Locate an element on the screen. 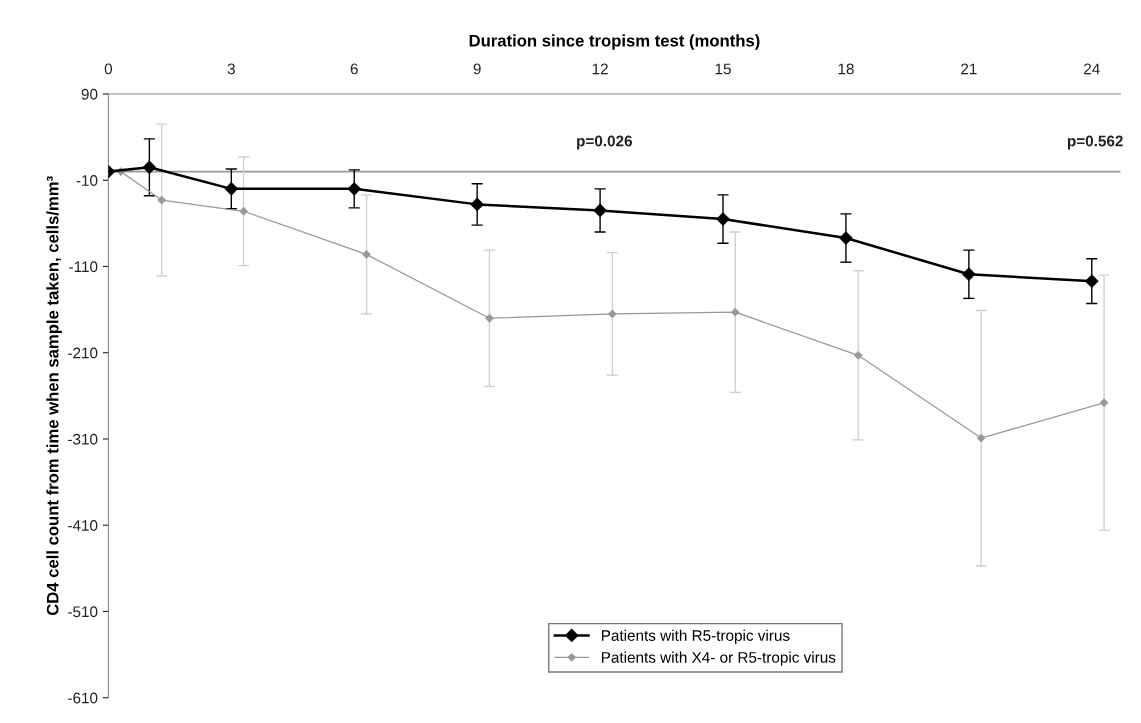  x-tick-label: 15 is located at coordinates (723, 69).